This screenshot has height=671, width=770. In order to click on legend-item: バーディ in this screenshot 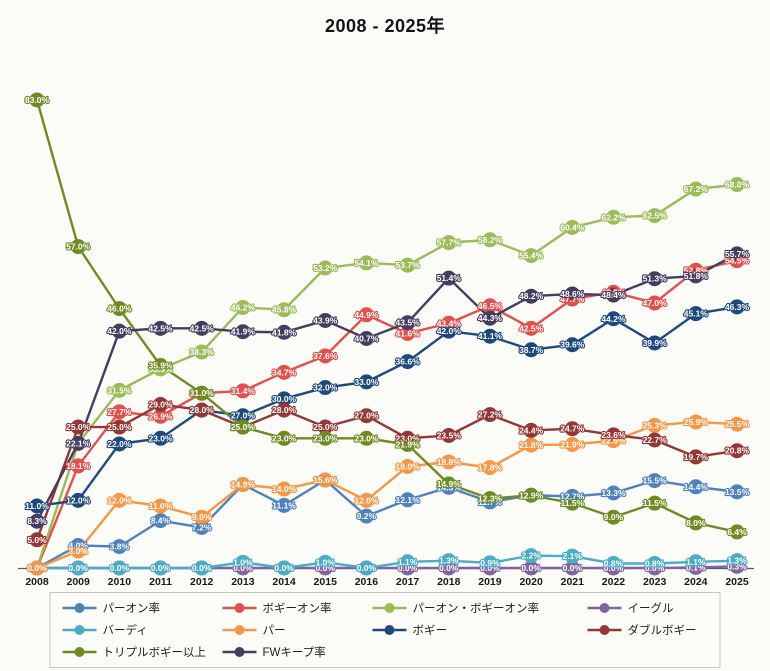, I will do `click(142, 630)`.